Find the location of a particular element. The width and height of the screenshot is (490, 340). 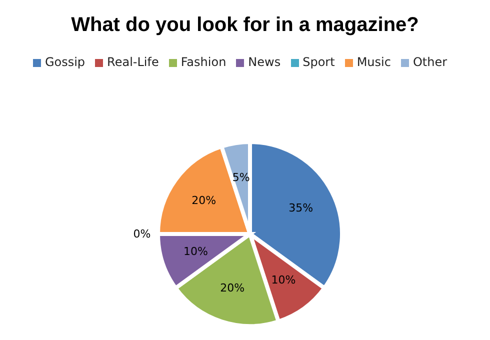

data-label: 5% is located at coordinates (241, 177).